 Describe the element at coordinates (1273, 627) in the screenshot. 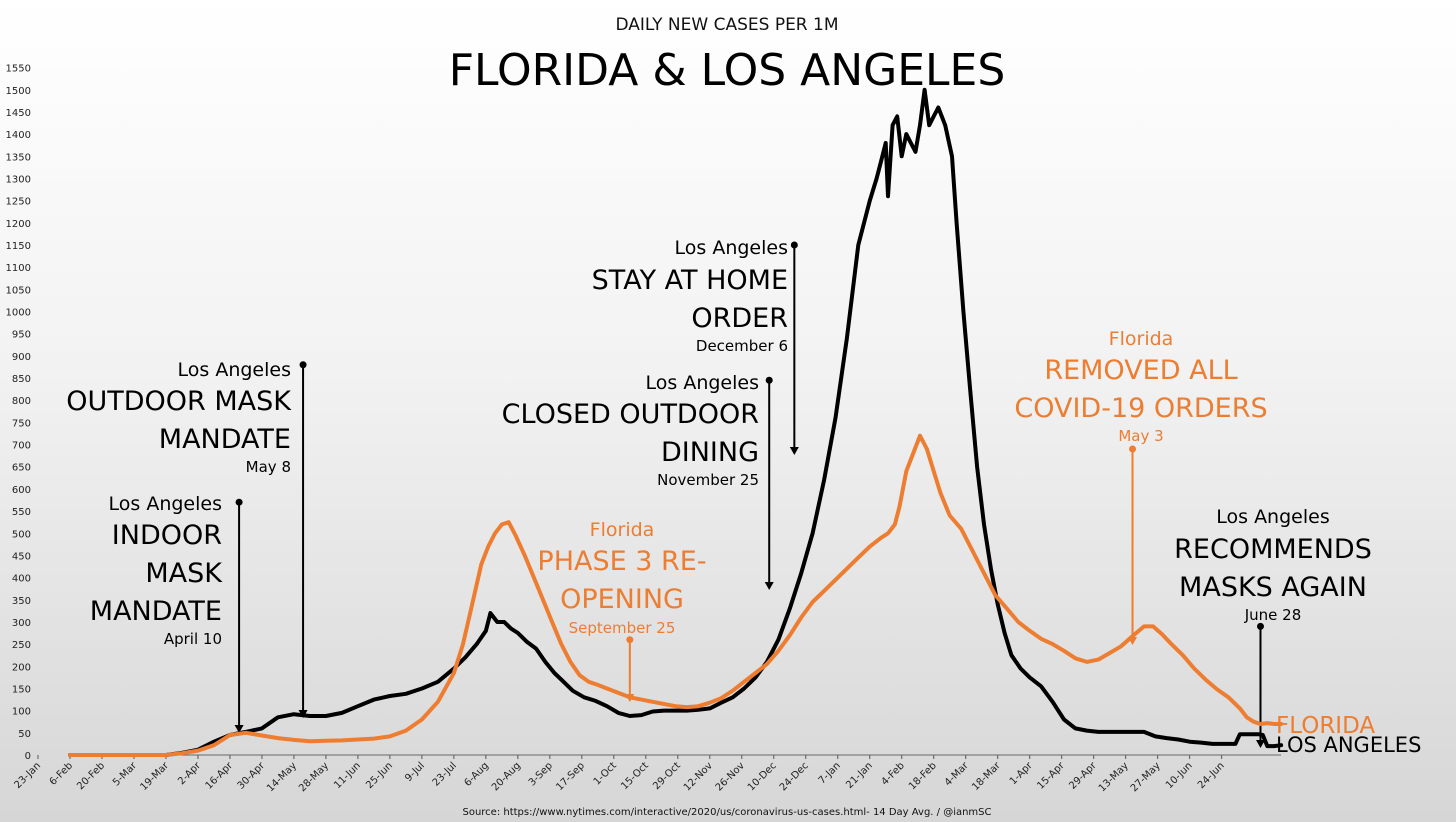

I see `annotation-masks-again: Los Angeles RECOMMENDS MASKS AGAIN June 28` at that location.